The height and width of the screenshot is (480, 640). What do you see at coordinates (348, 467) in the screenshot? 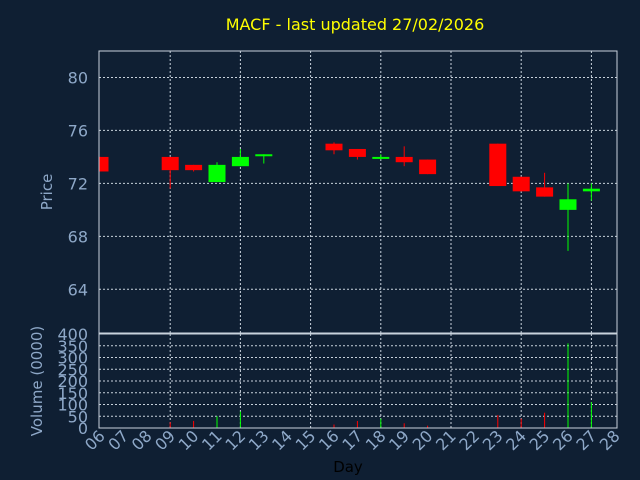
I see `x-axis-label: Day` at bounding box center [348, 467].